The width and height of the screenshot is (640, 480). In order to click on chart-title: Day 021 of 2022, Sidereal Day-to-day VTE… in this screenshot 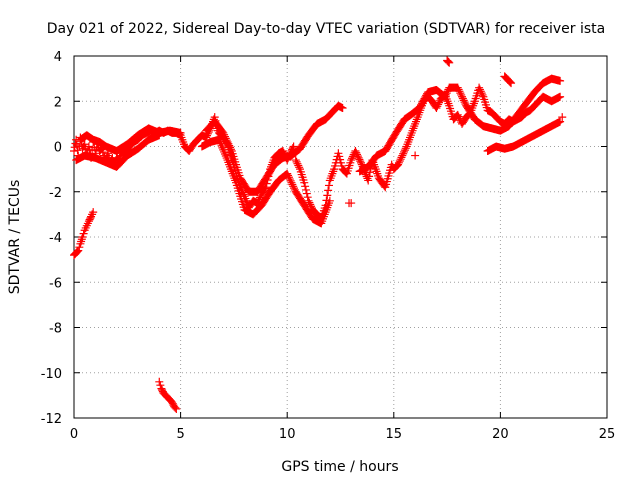, I will do `click(326, 29)`.